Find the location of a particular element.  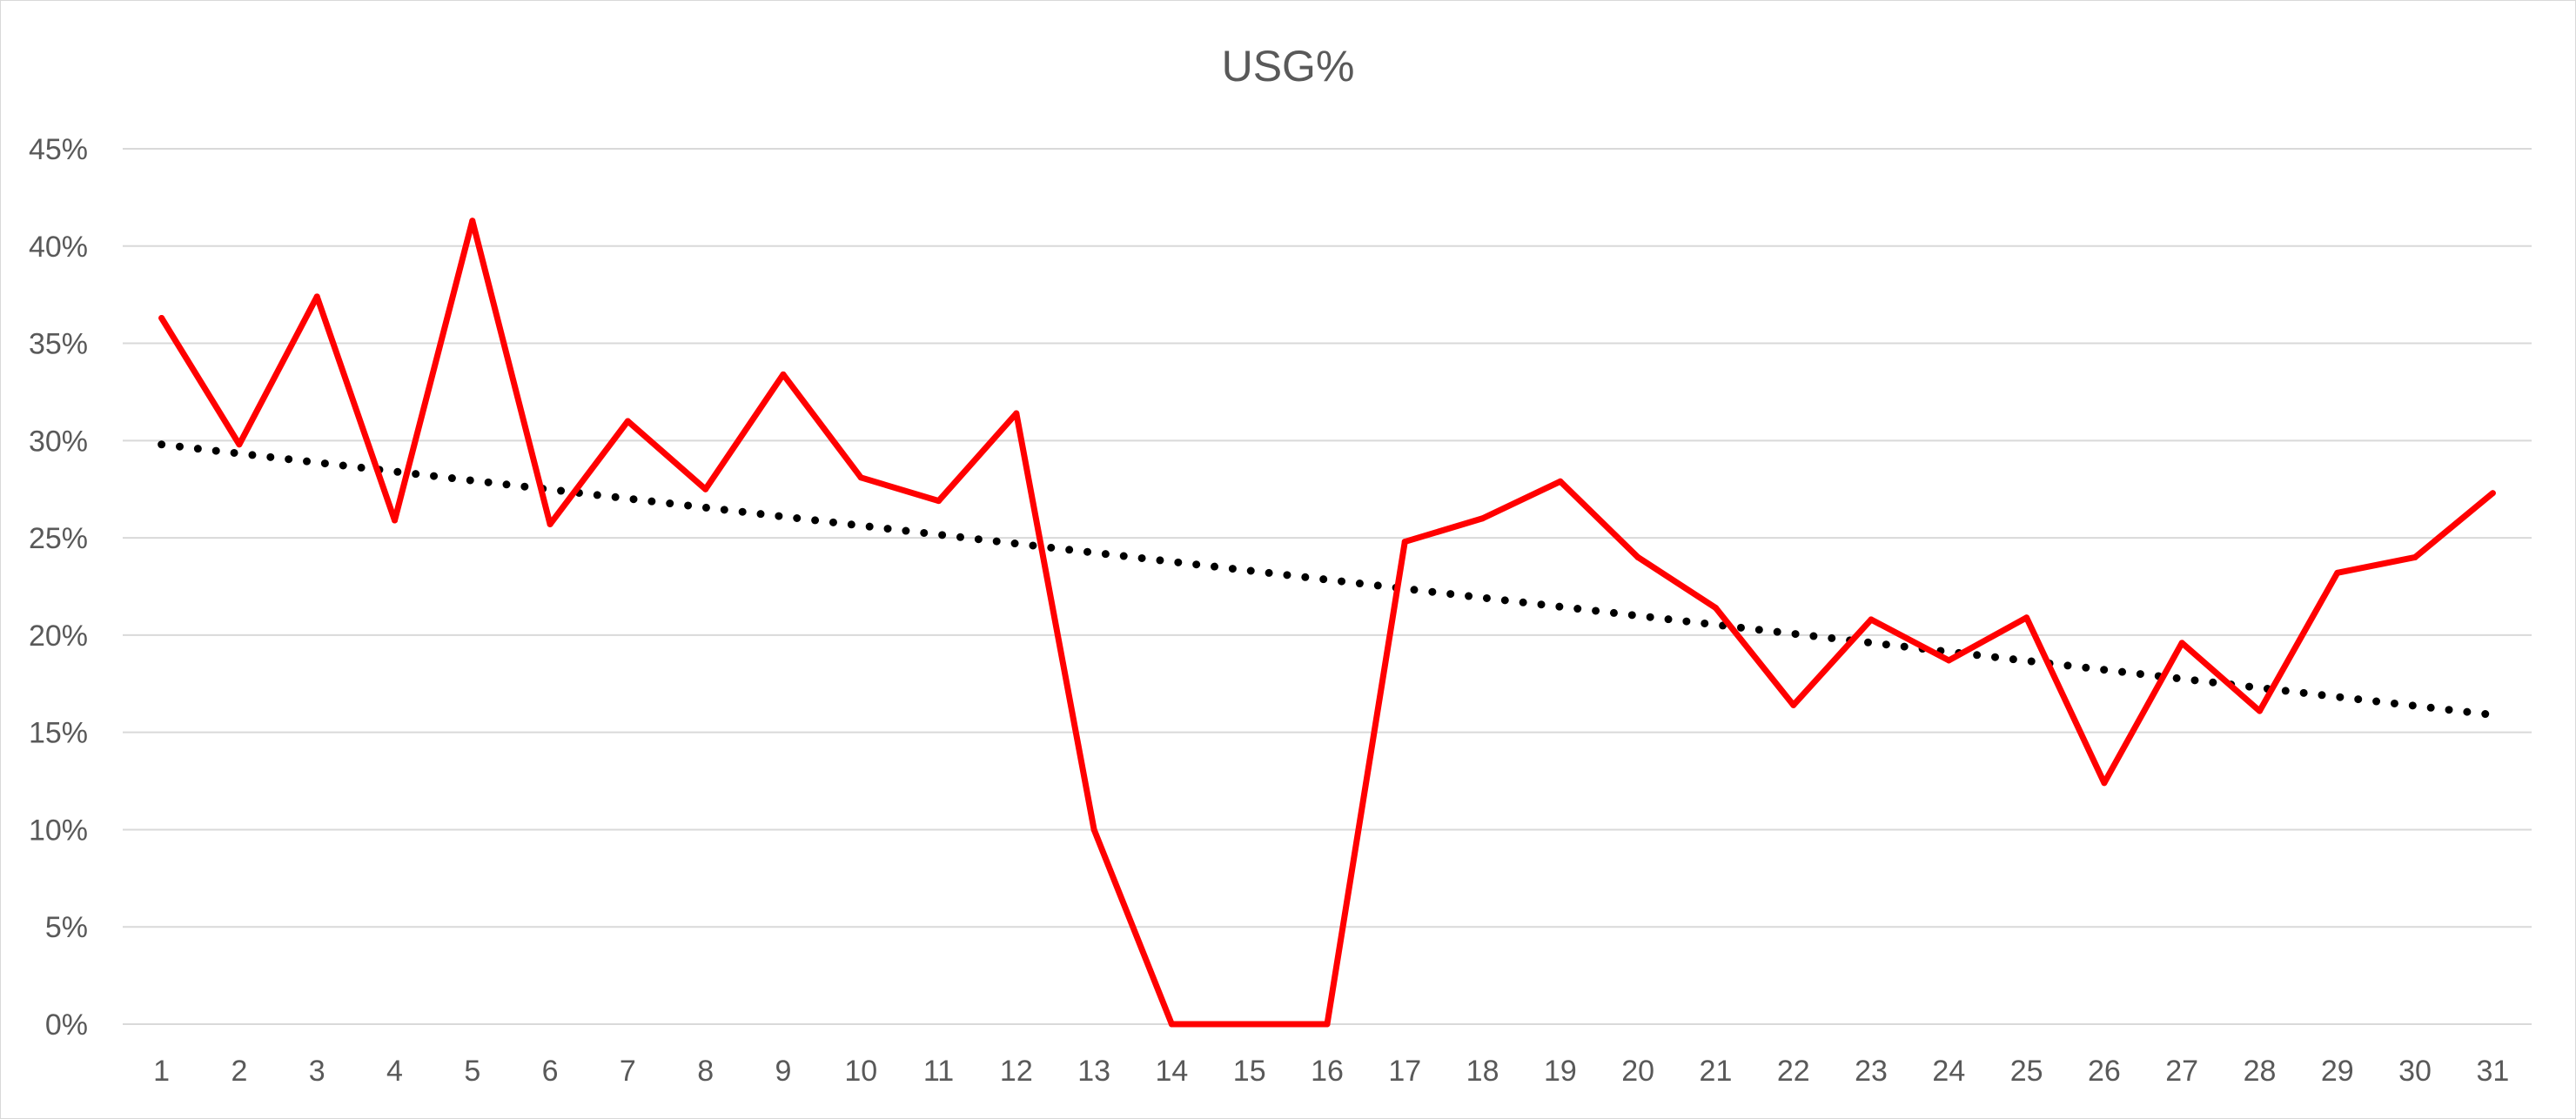

x-tick-label: 28 is located at coordinates (2260, 1071).